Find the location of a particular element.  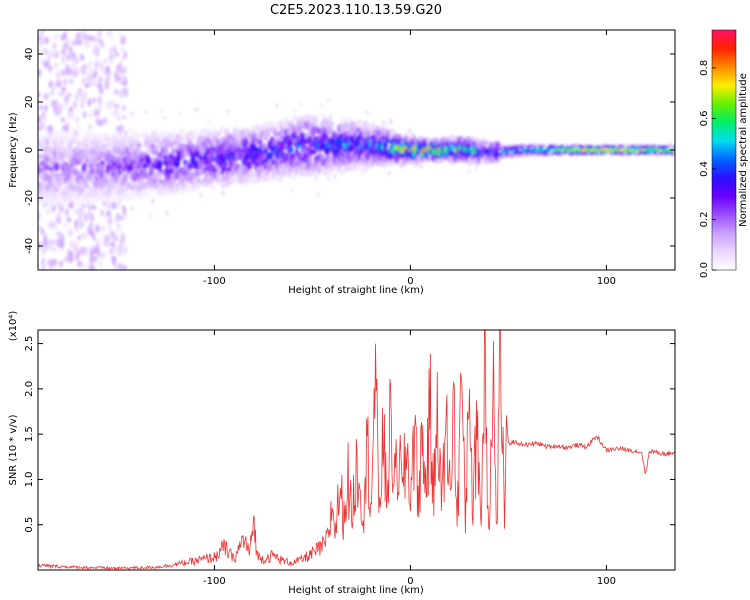

figure-title: C2E5.2023.110.13.59.G20 is located at coordinates (356, 10).